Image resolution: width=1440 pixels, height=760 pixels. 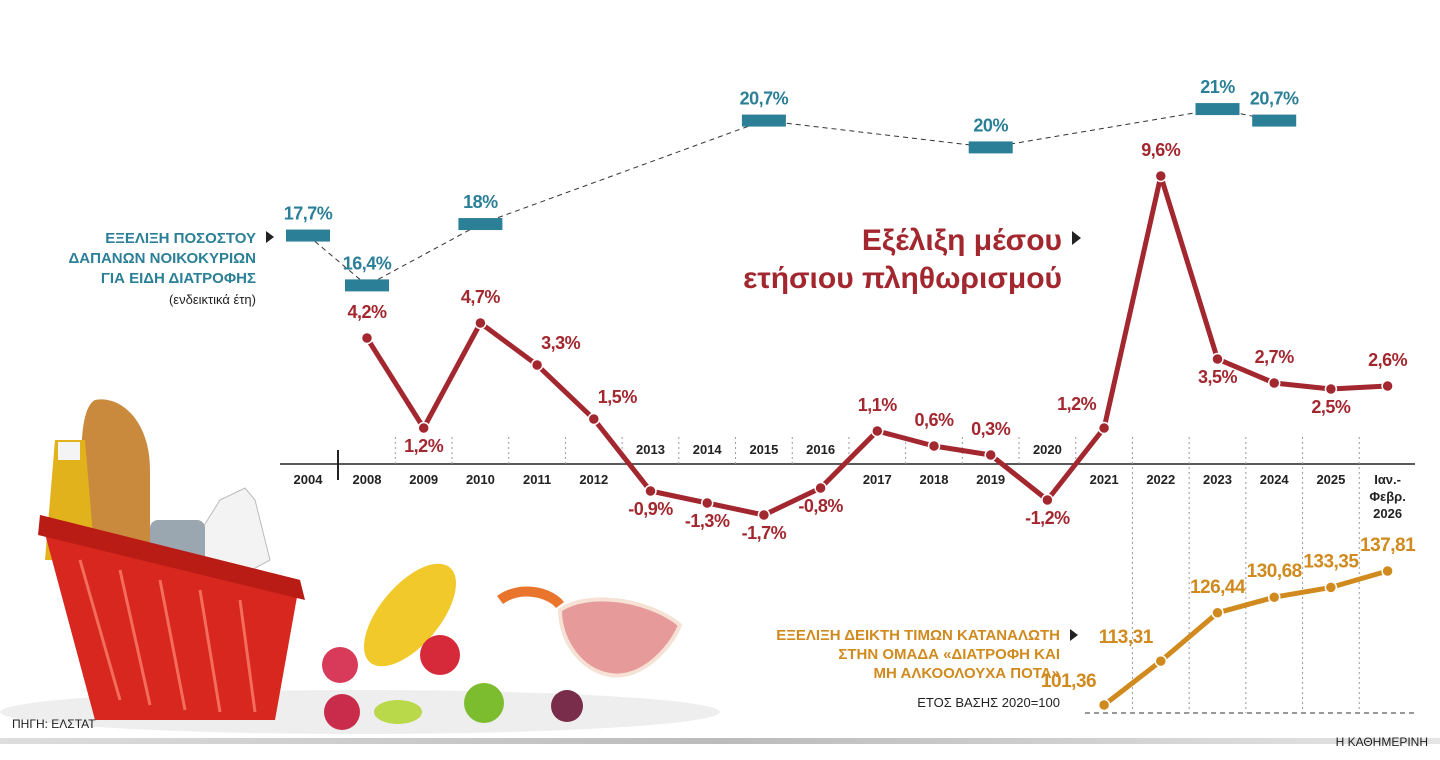 What do you see at coordinates (1388, 545) in the screenshot?
I see `value-label: 137,81` at bounding box center [1388, 545].